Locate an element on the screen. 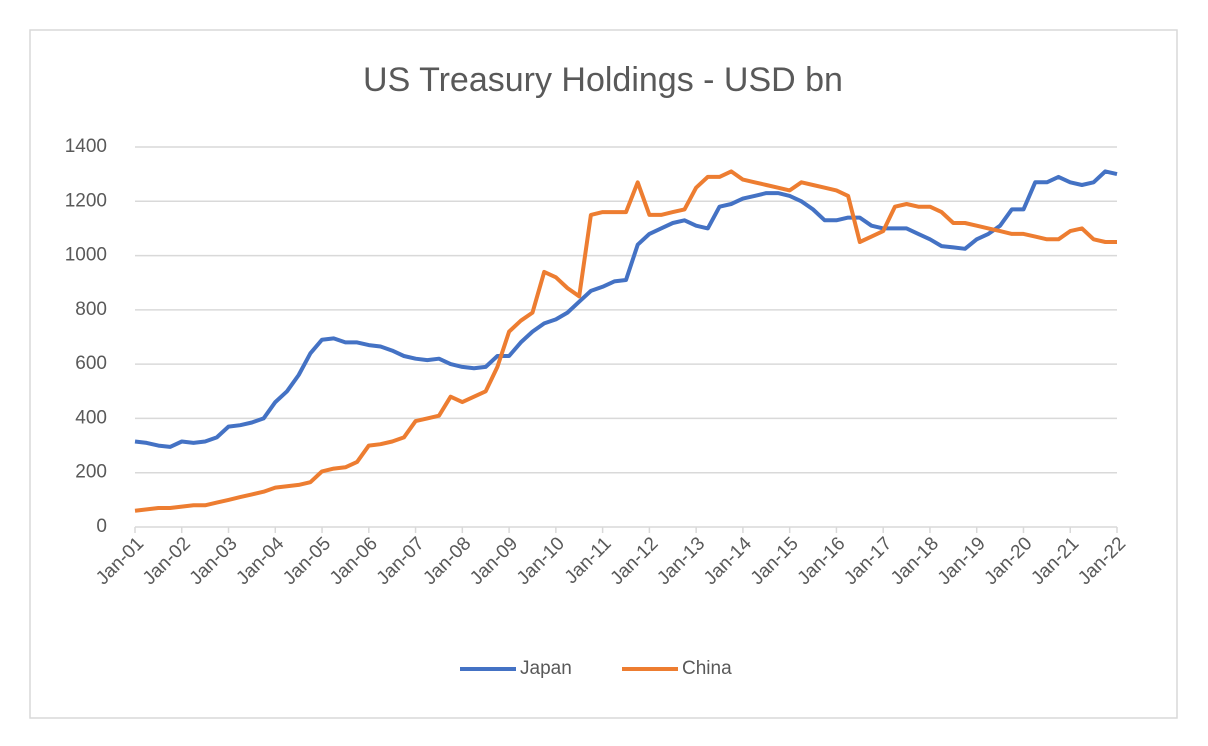 The width and height of the screenshot is (1208, 746). legend-label: China is located at coordinates (707, 668).